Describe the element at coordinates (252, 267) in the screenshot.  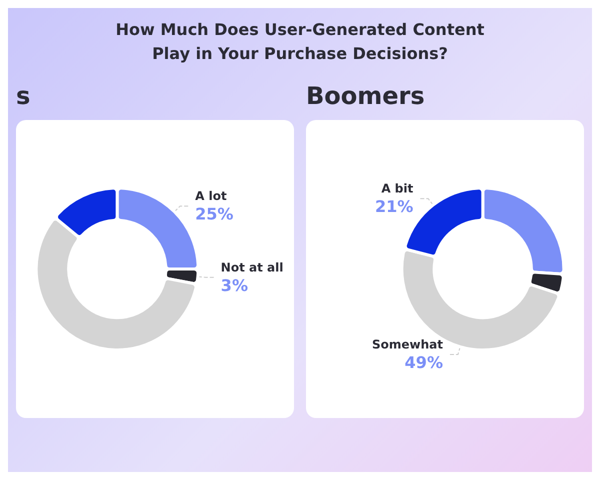
I see `slice-label: Not at all` at that location.